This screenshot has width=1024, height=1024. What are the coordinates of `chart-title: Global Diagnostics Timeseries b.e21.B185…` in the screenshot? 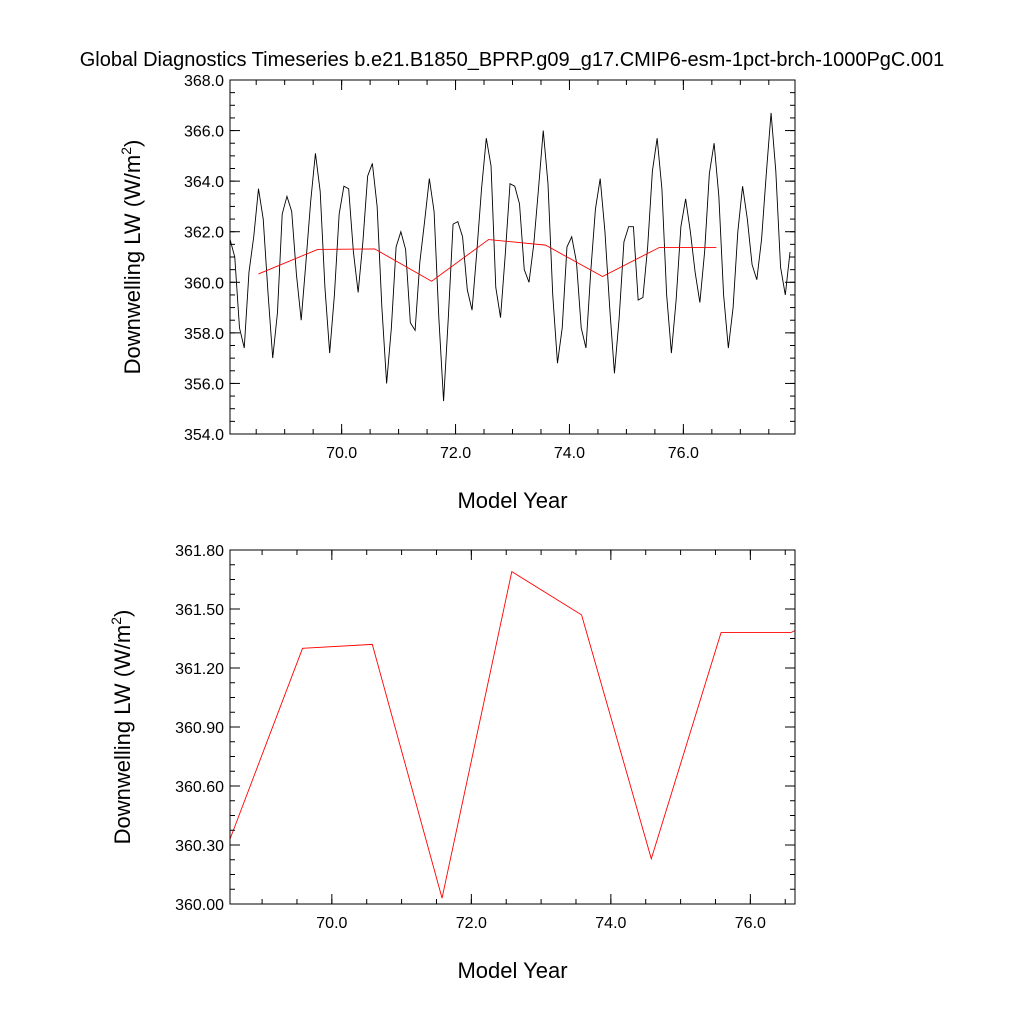 It's located at (512, 60).